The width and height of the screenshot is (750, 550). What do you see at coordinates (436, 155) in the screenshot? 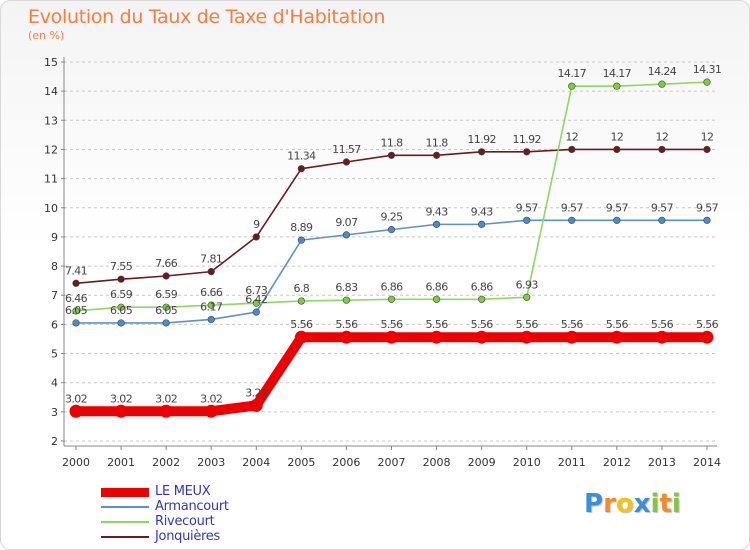
I see `point-jonqui-res-2008` at bounding box center [436, 155].